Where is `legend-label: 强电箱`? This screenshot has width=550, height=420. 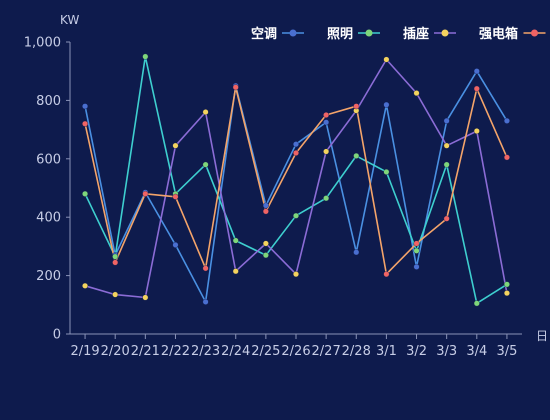
legend-label: 强电箱 is located at coordinates (498, 34).